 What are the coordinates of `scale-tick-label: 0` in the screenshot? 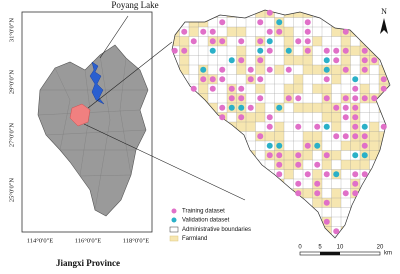 It's located at (300, 248).